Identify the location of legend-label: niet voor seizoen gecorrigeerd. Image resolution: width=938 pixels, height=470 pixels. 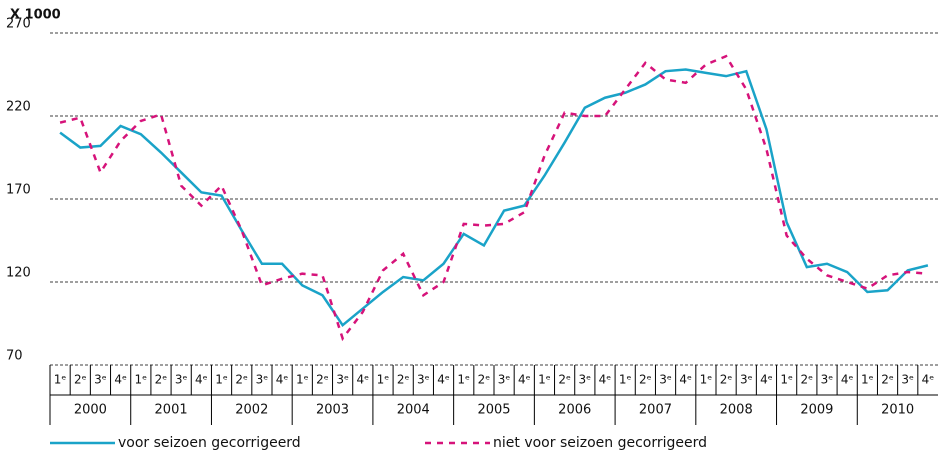
(600, 443).